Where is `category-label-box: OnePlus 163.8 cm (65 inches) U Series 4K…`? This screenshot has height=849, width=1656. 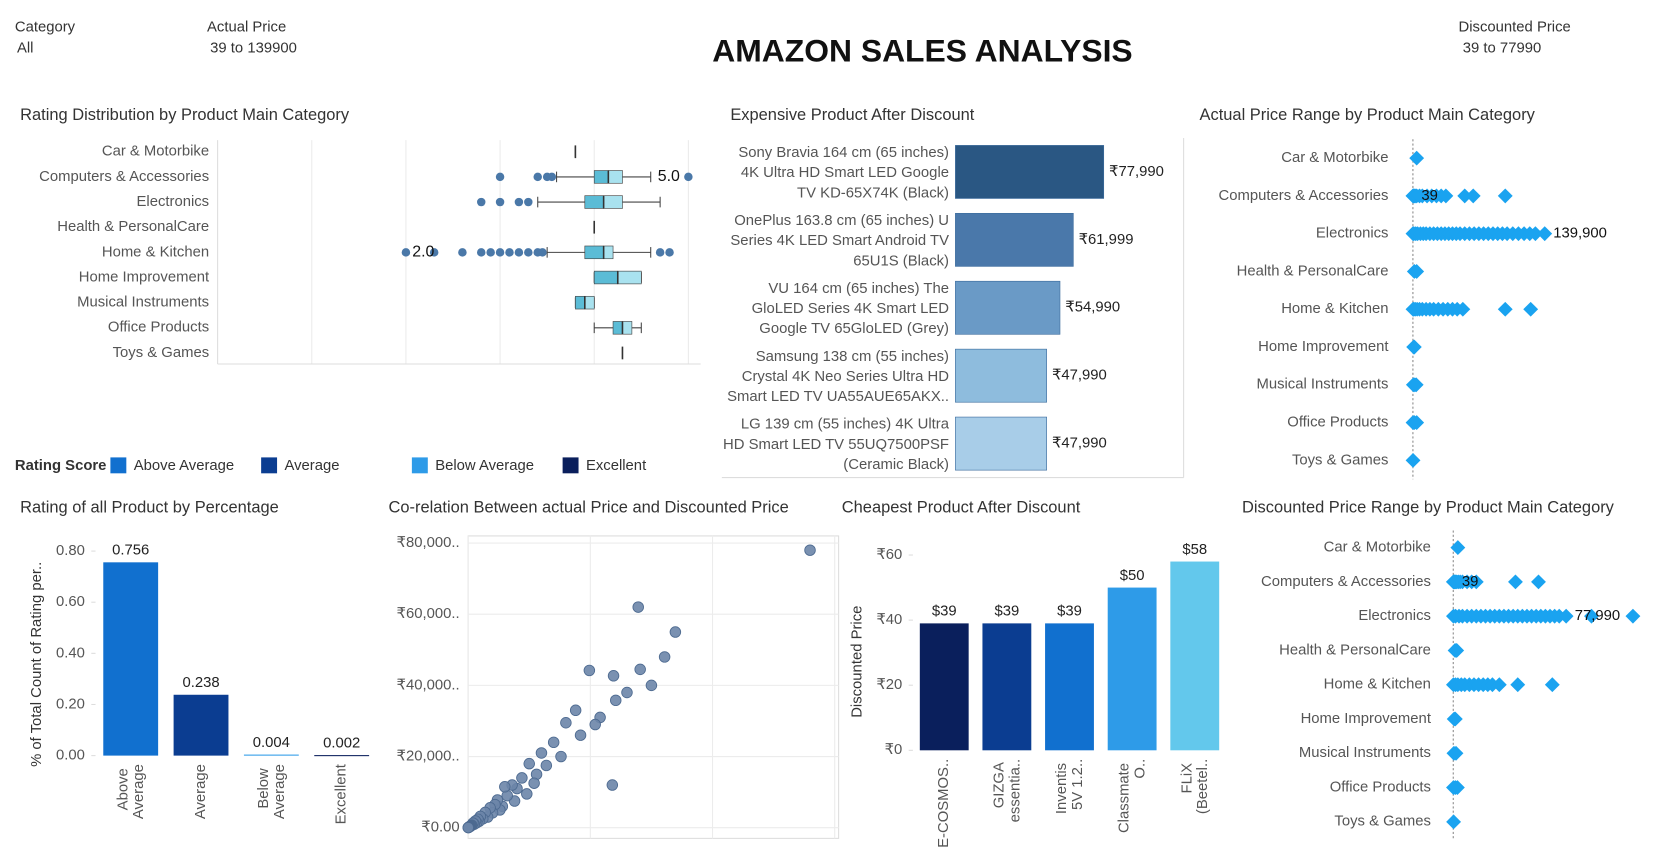 category-label-box: OnePlus 163.8 cm (65 inches) U Series 4K… is located at coordinates (840, 239).